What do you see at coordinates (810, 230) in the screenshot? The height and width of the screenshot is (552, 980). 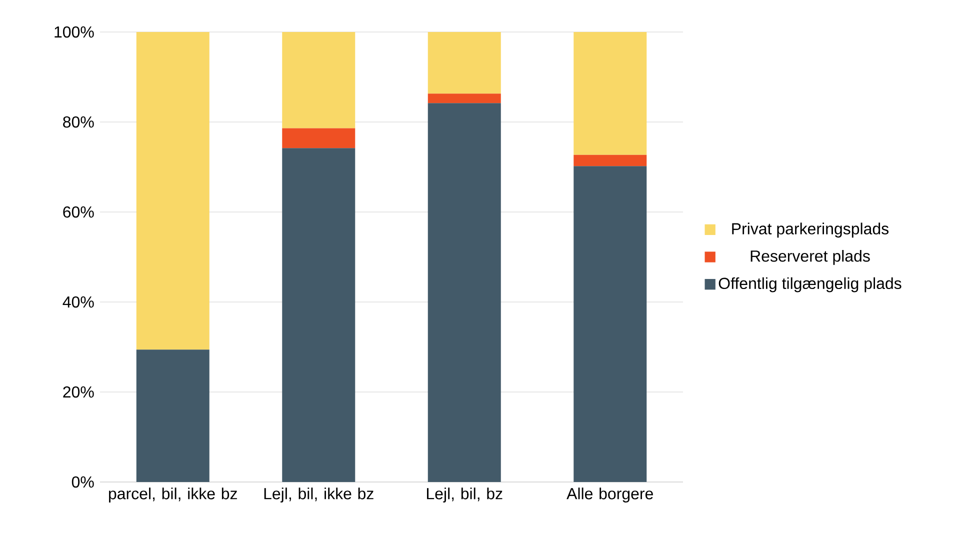 I see `legend-label: Privat parkeringsplads` at bounding box center [810, 230].